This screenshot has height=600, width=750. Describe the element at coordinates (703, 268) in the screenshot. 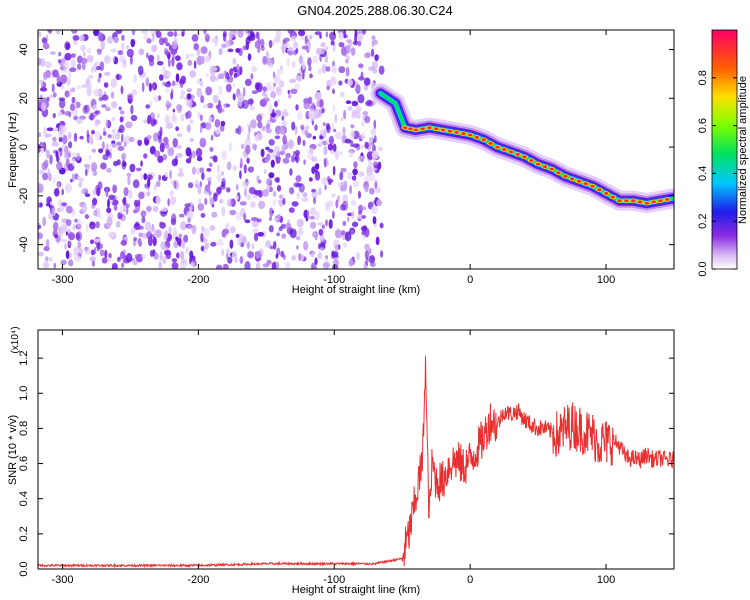

I see `colorbar-tick-label: 0.0` at that location.